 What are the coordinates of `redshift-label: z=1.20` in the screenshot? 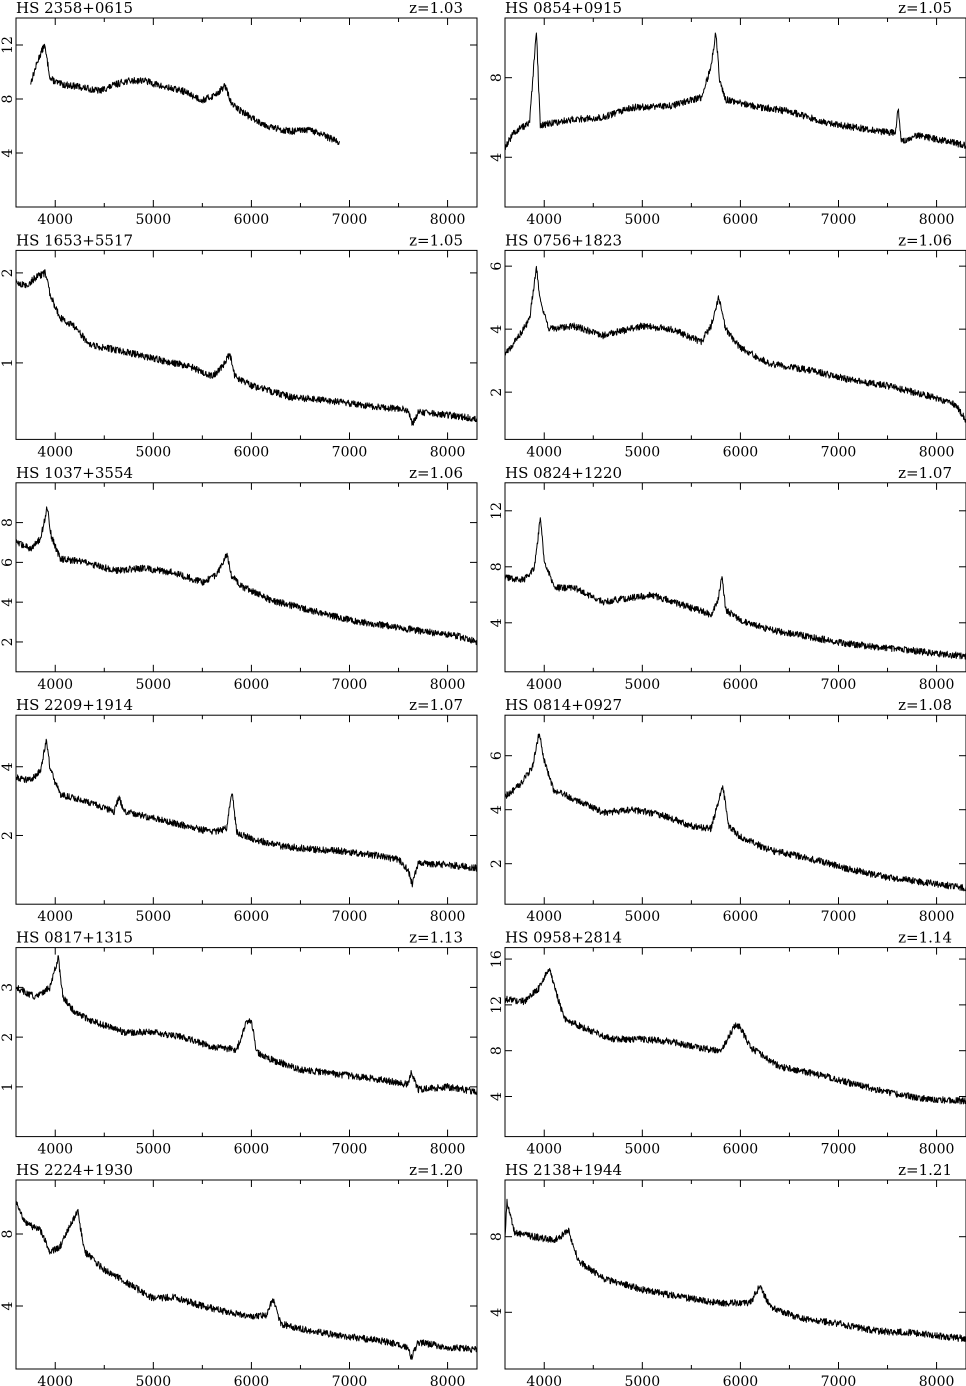 It's located at (436, 1170).